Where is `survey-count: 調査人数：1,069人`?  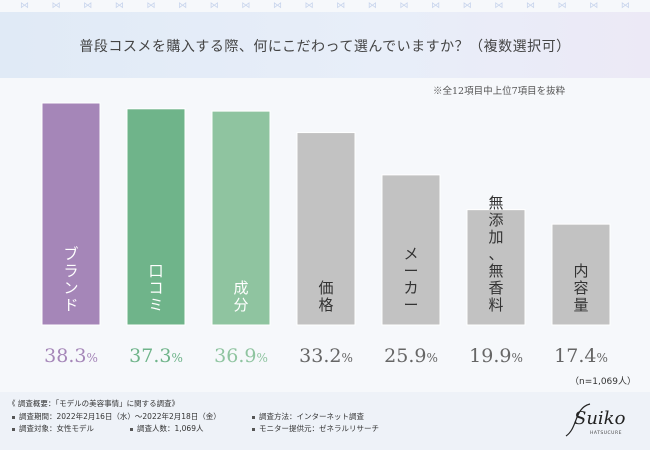
survey-count: 調査人数：1,069人 is located at coordinates (166, 428).